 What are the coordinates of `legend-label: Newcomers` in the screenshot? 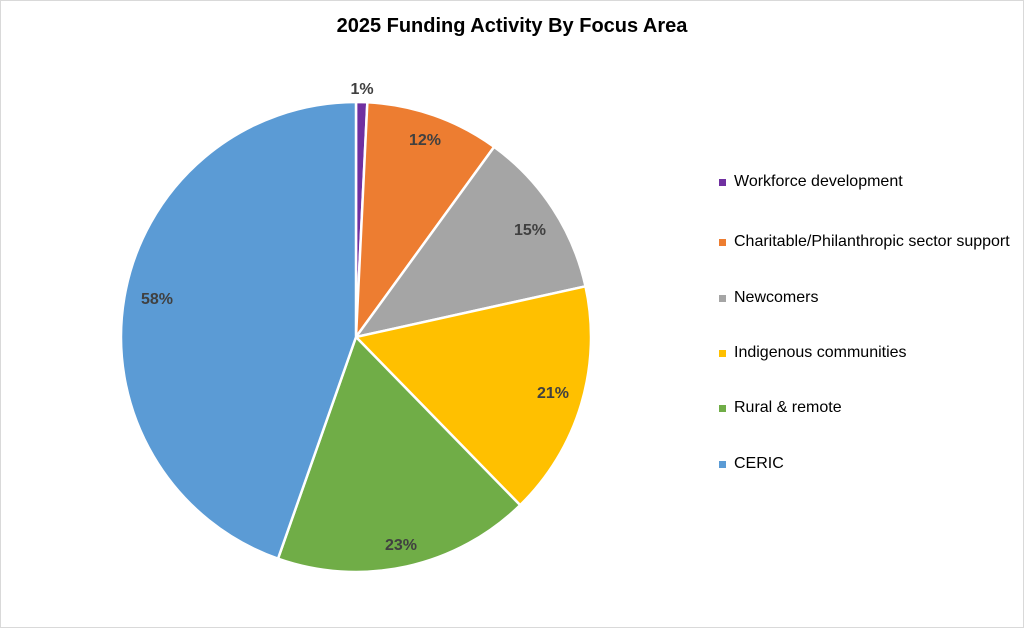 It's located at (776, 297).